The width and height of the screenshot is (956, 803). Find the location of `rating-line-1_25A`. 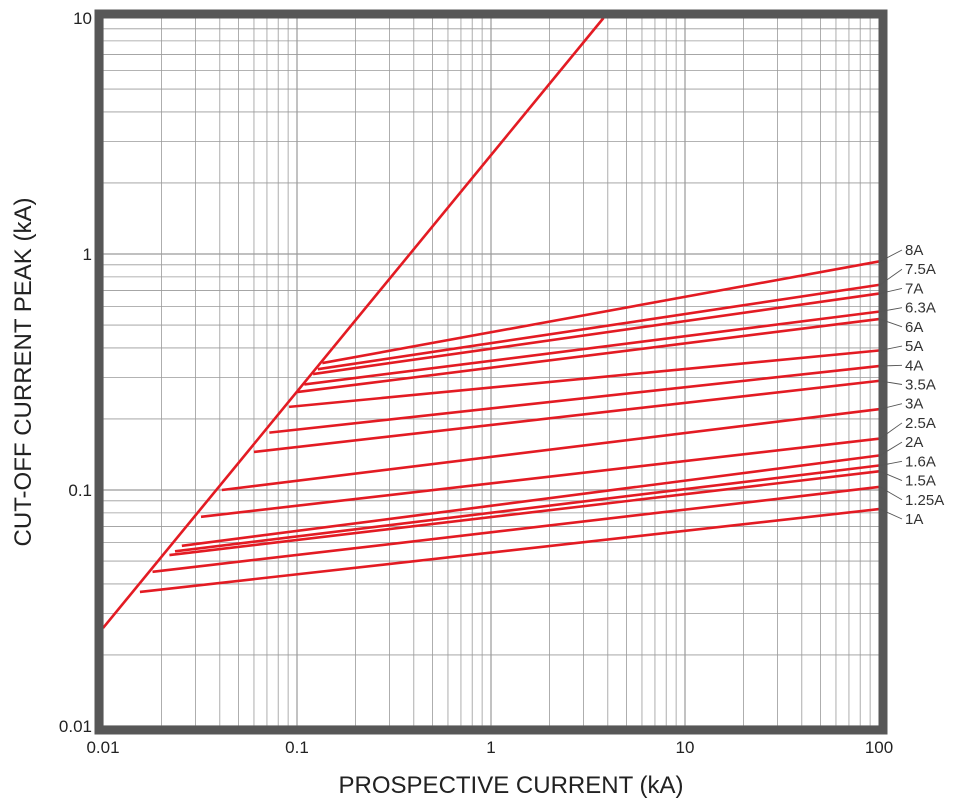

rating-line-1_25A is located at coordinates (516, 529).